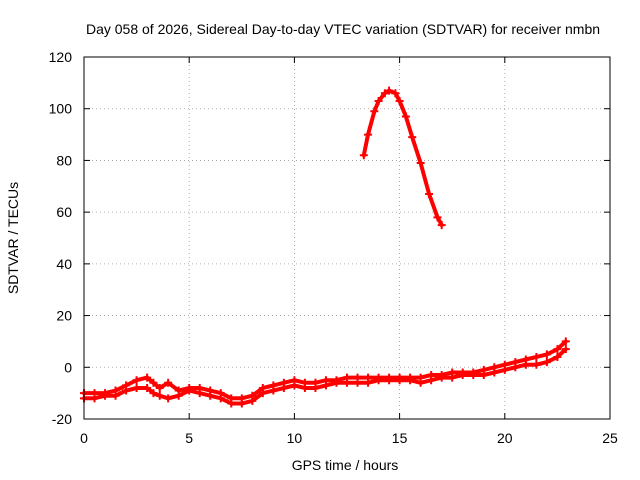 The width and height of the screenshot is (640, 480). What do you see at coordinates (61, 57) in the screenshot?
I see `y-tick-label: 120` at bounding box center [61, 57].